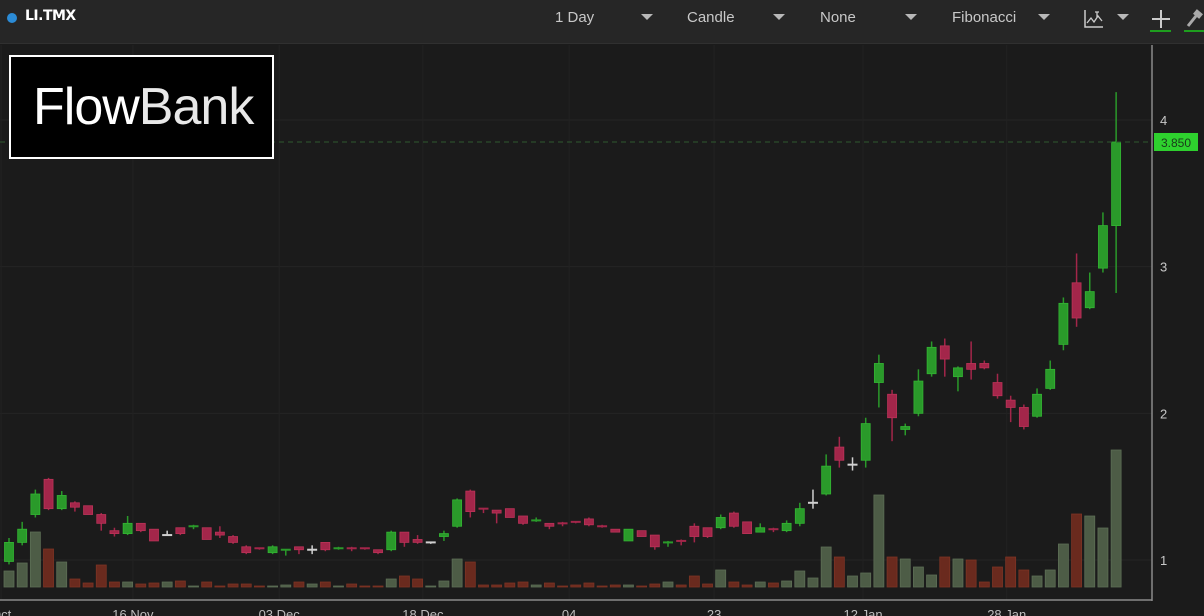 This screenshot has width=1204, height=616. I want to click on x-tick-label: 16 Nov, so click(133, 611).